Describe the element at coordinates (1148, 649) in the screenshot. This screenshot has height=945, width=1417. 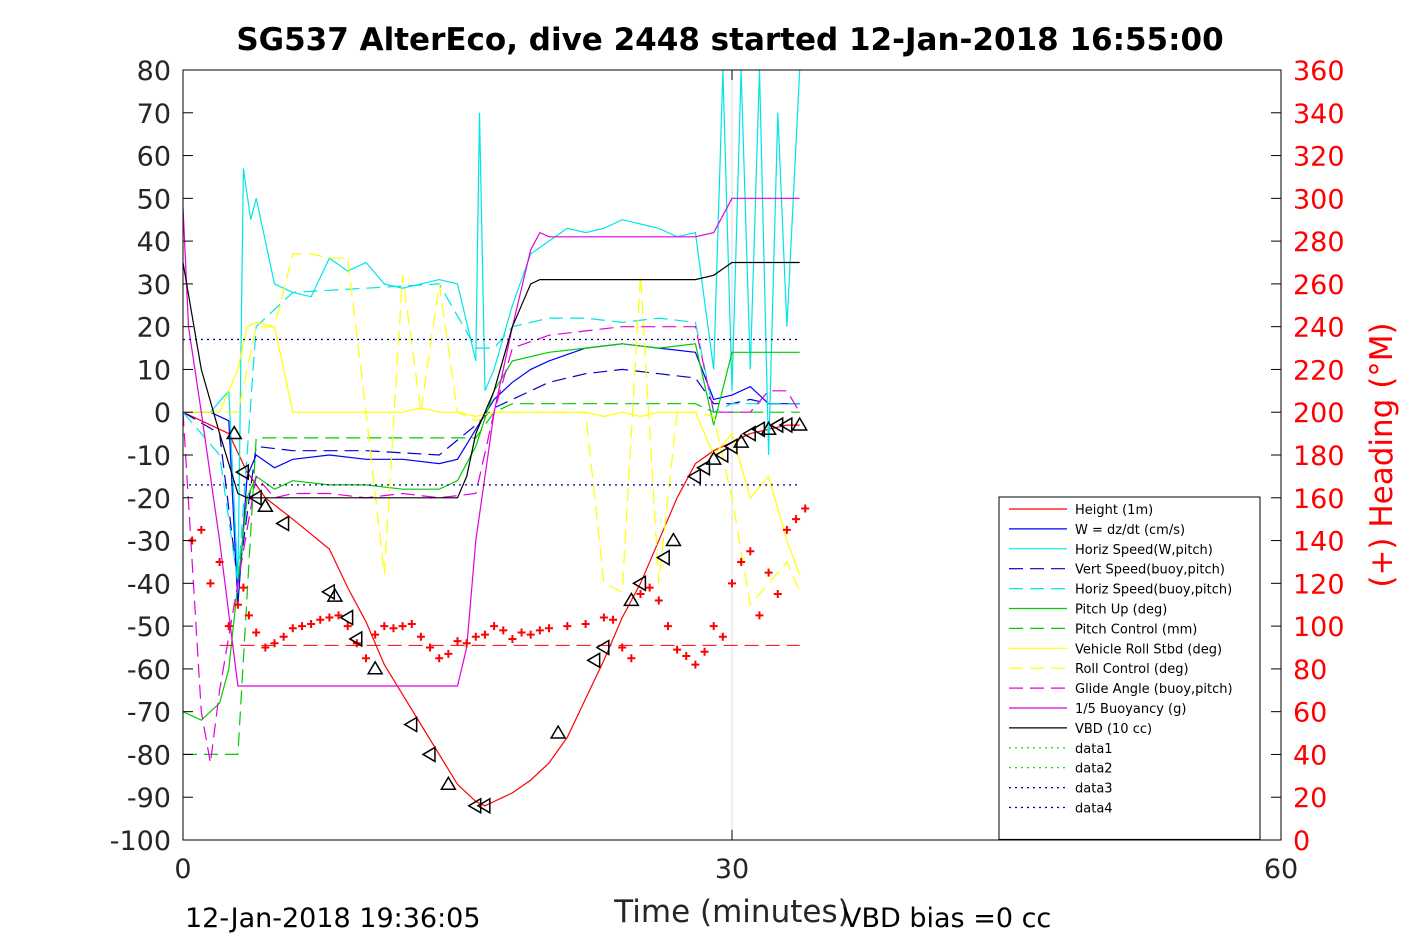
I see `legend-entry: Vehicle Roll Stbd (deg)` at that location.